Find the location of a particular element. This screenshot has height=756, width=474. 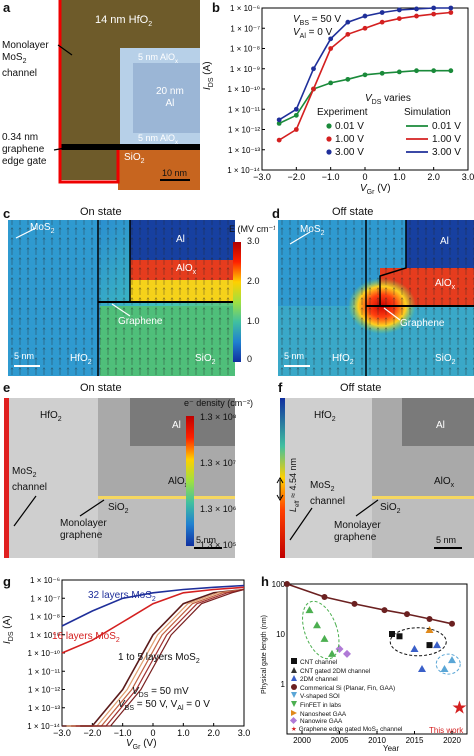

d-hfo2: HfO2 is located at coordinates (343, 359).